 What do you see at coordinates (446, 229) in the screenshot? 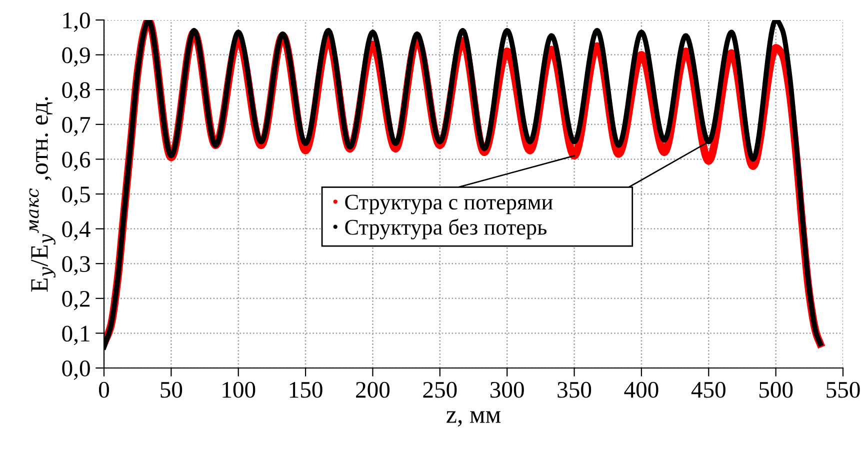
I see `legend-label: Структура без потерь` at bounding box center [446, 229].